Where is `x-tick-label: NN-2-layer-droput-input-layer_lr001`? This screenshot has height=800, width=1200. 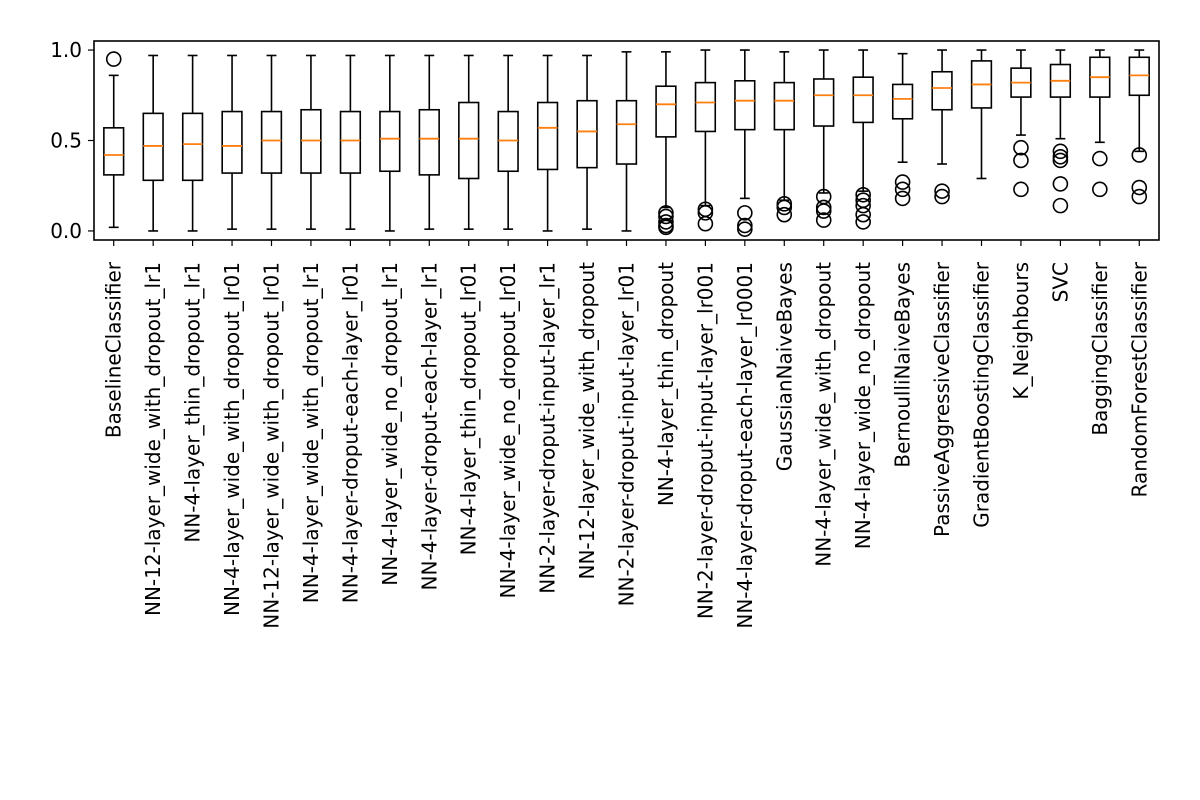 x-tick-label: NN-2-layer-droput-input-layer_lr001 is located at coordinates (705, 440).